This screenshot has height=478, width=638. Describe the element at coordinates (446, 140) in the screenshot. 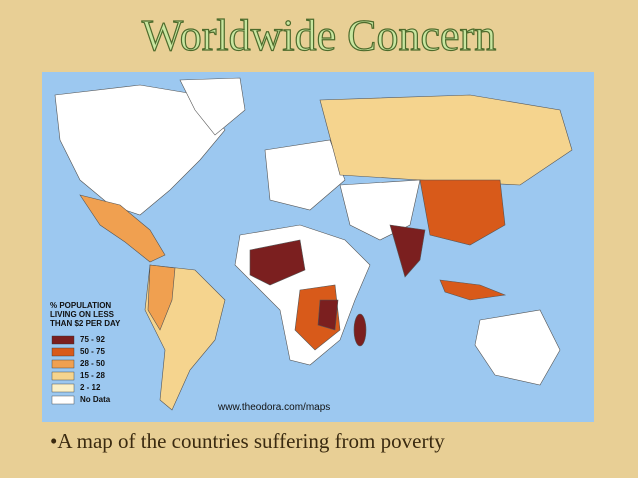

I see `russia` at that location.